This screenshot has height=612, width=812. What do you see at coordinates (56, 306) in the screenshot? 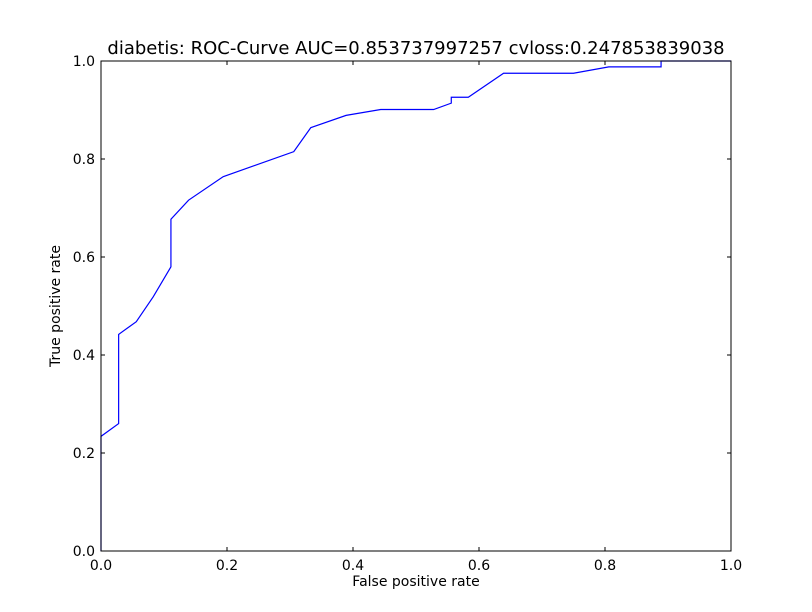
I see `y-axis-label: True positive rate` at bounding box center [56, 306].